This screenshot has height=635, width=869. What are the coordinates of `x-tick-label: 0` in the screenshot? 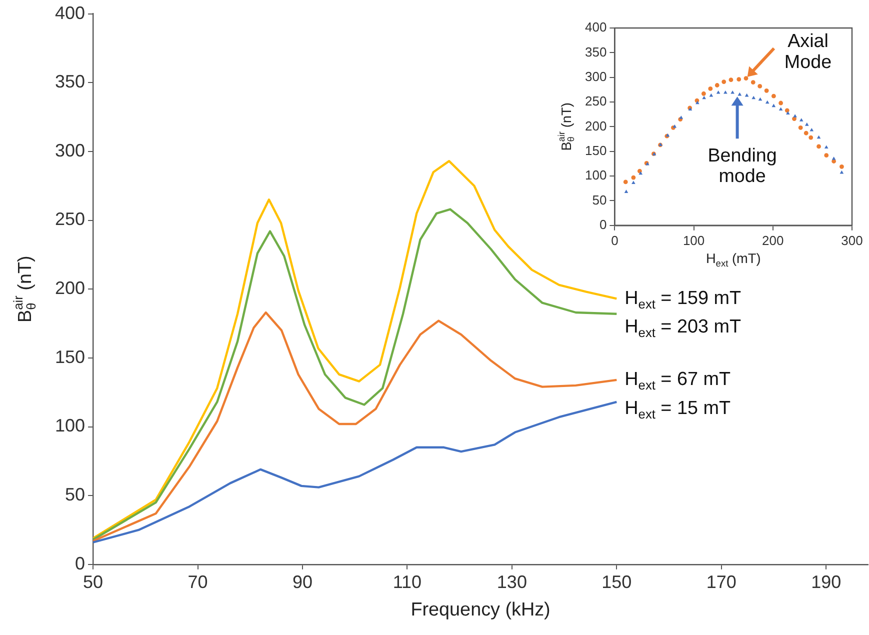 It's located at (614, 240).